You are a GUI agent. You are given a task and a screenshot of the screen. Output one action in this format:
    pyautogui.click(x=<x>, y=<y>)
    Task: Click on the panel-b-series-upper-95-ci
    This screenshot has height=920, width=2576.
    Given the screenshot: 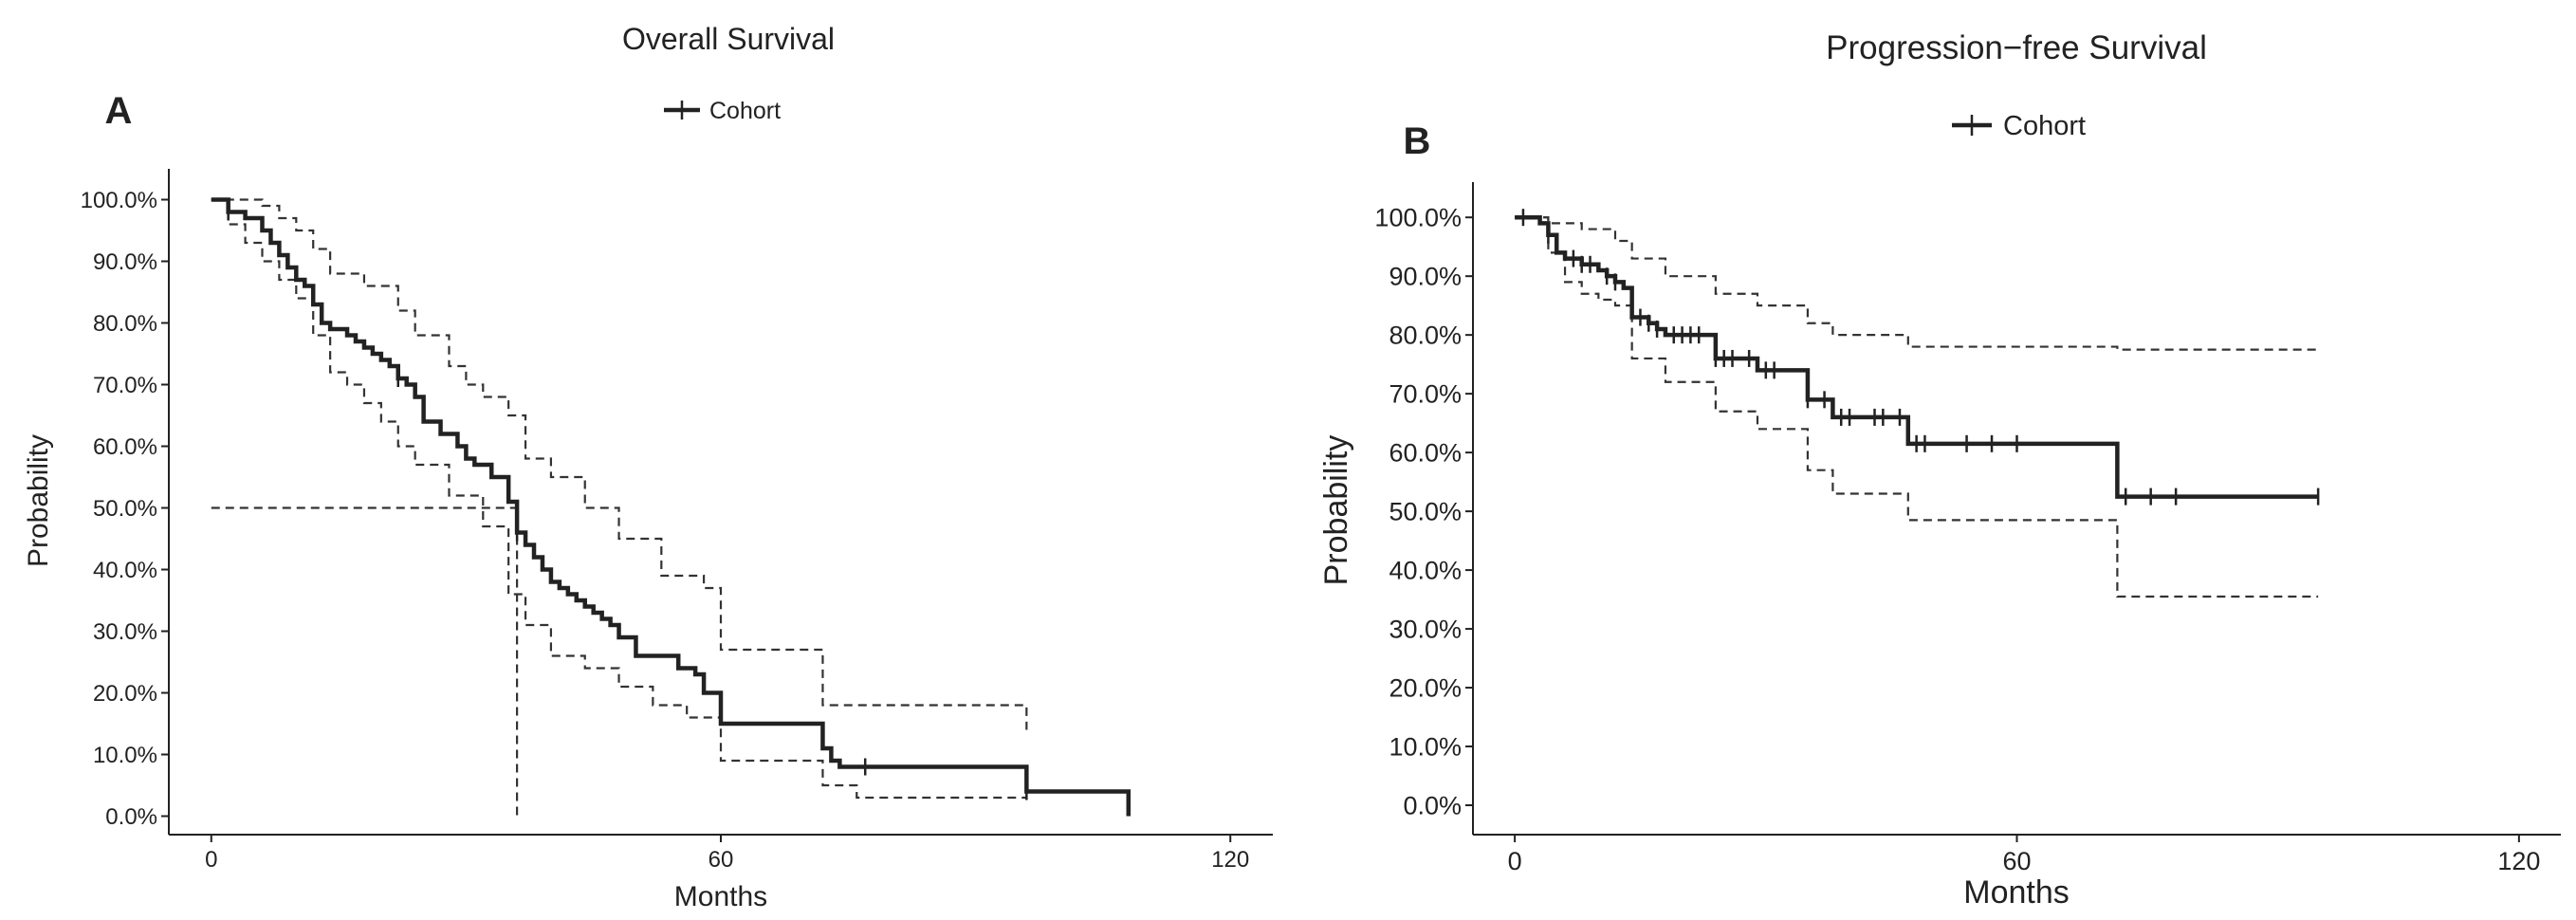 What is the action you would take?
    pyautogui.click(x=1917, y=284)
    